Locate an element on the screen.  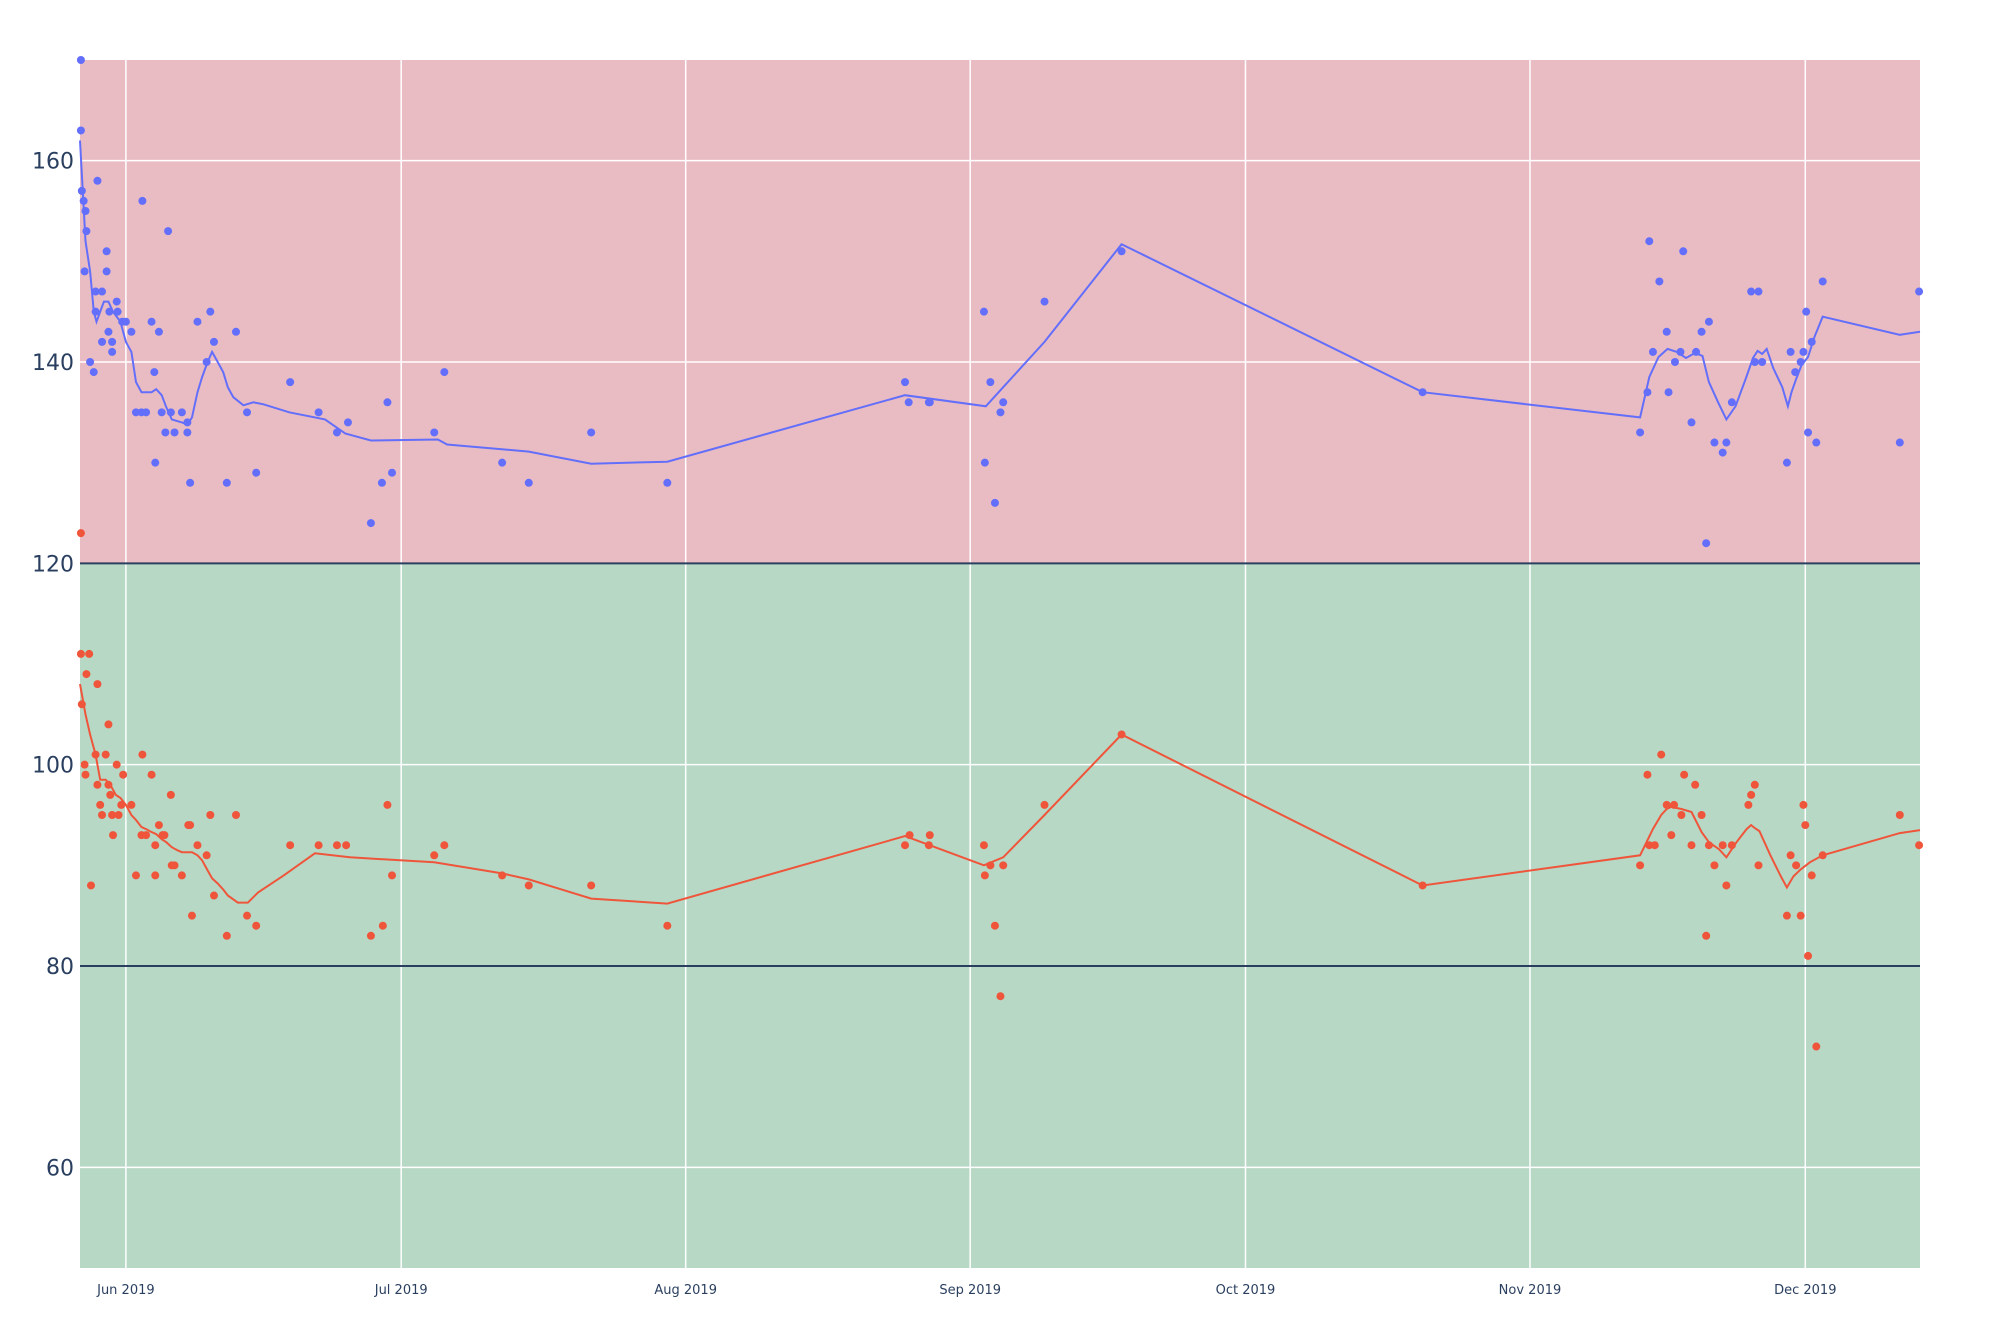
x-tick-label: Sep 2019 is located at coordinates (970, 1290).